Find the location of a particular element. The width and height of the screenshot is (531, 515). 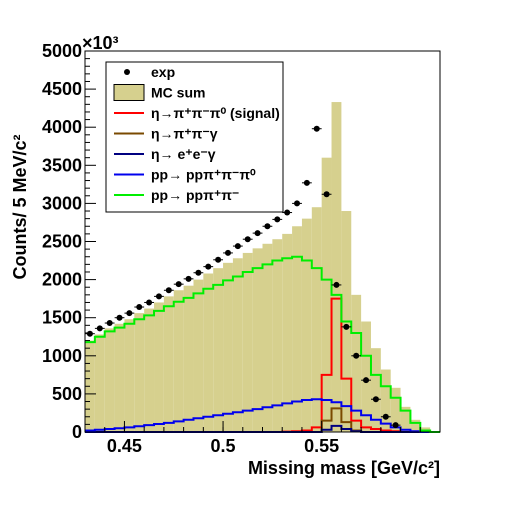

y-tick-label: 3500 is located at coordinates (62, 165).